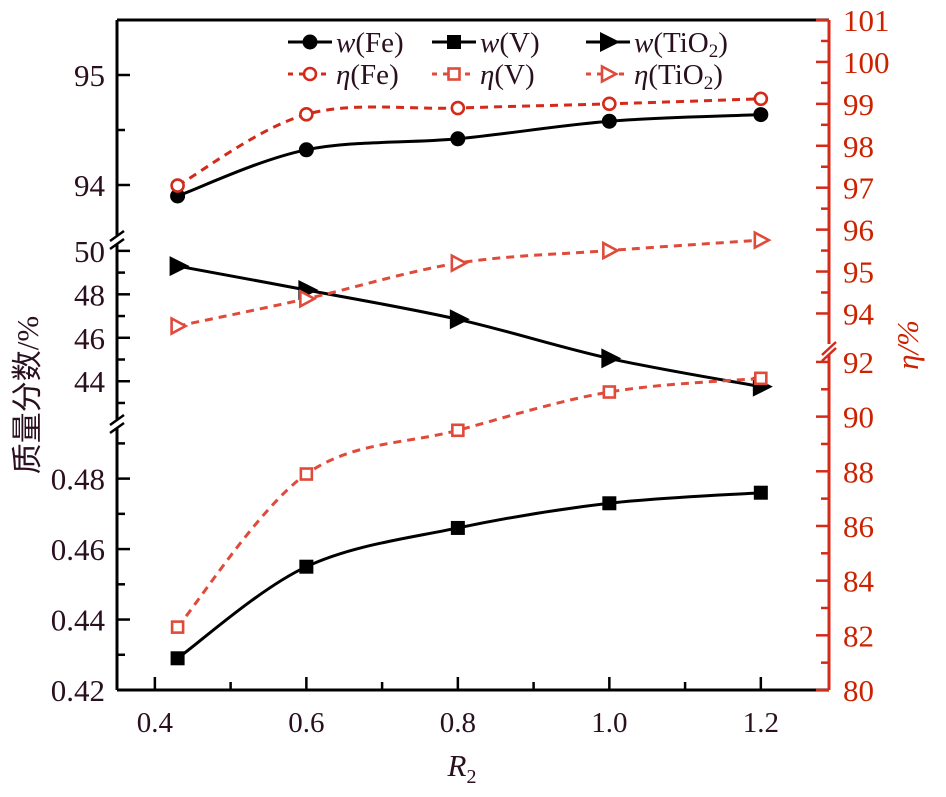 This screenshot has height=797, width=946. What do you see at coordinates (90, 185) in the screenshot?
I see `left-tick-label: 94` at bounding box center [90, 185].